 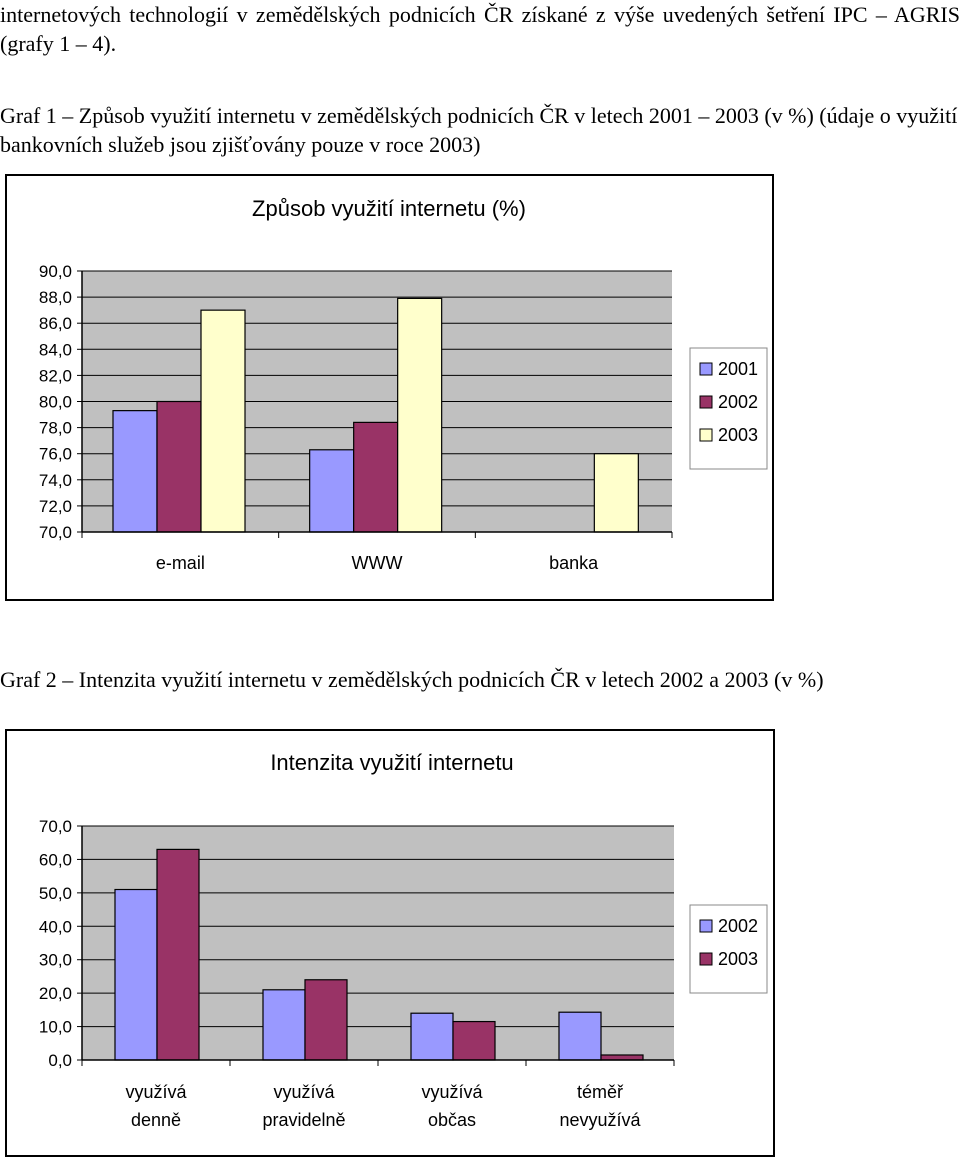 What do you see at coordinates (55, 893) in the screenshot?
I see `chart2-ytick-label: 50,0` at bounding box center [55, 893].